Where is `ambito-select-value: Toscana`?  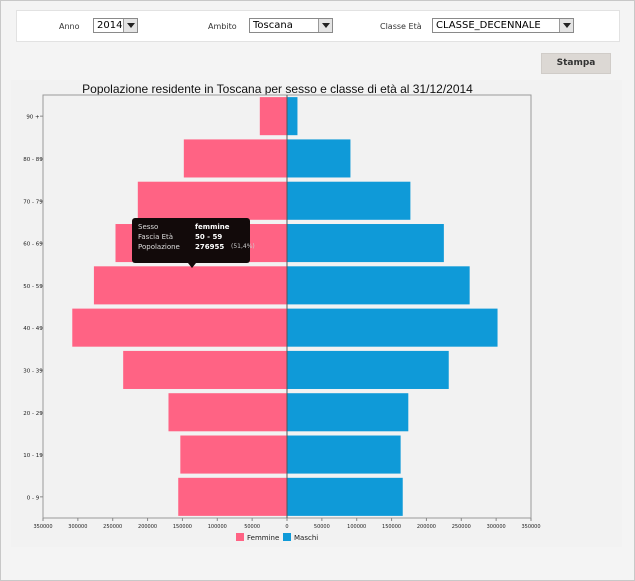
ambito-select-value: Toscana is located at coordinates (273, 25).